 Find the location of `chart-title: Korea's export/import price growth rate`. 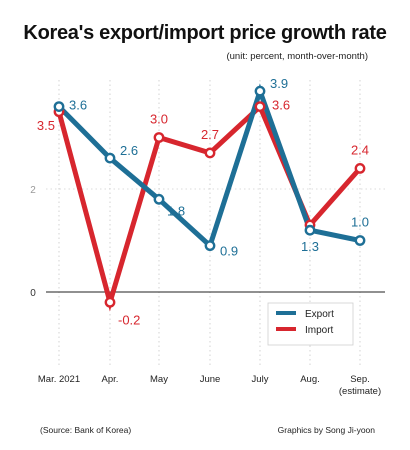

chart-title: Korea's export/import price growth rate is located at coordinates (205, 33).